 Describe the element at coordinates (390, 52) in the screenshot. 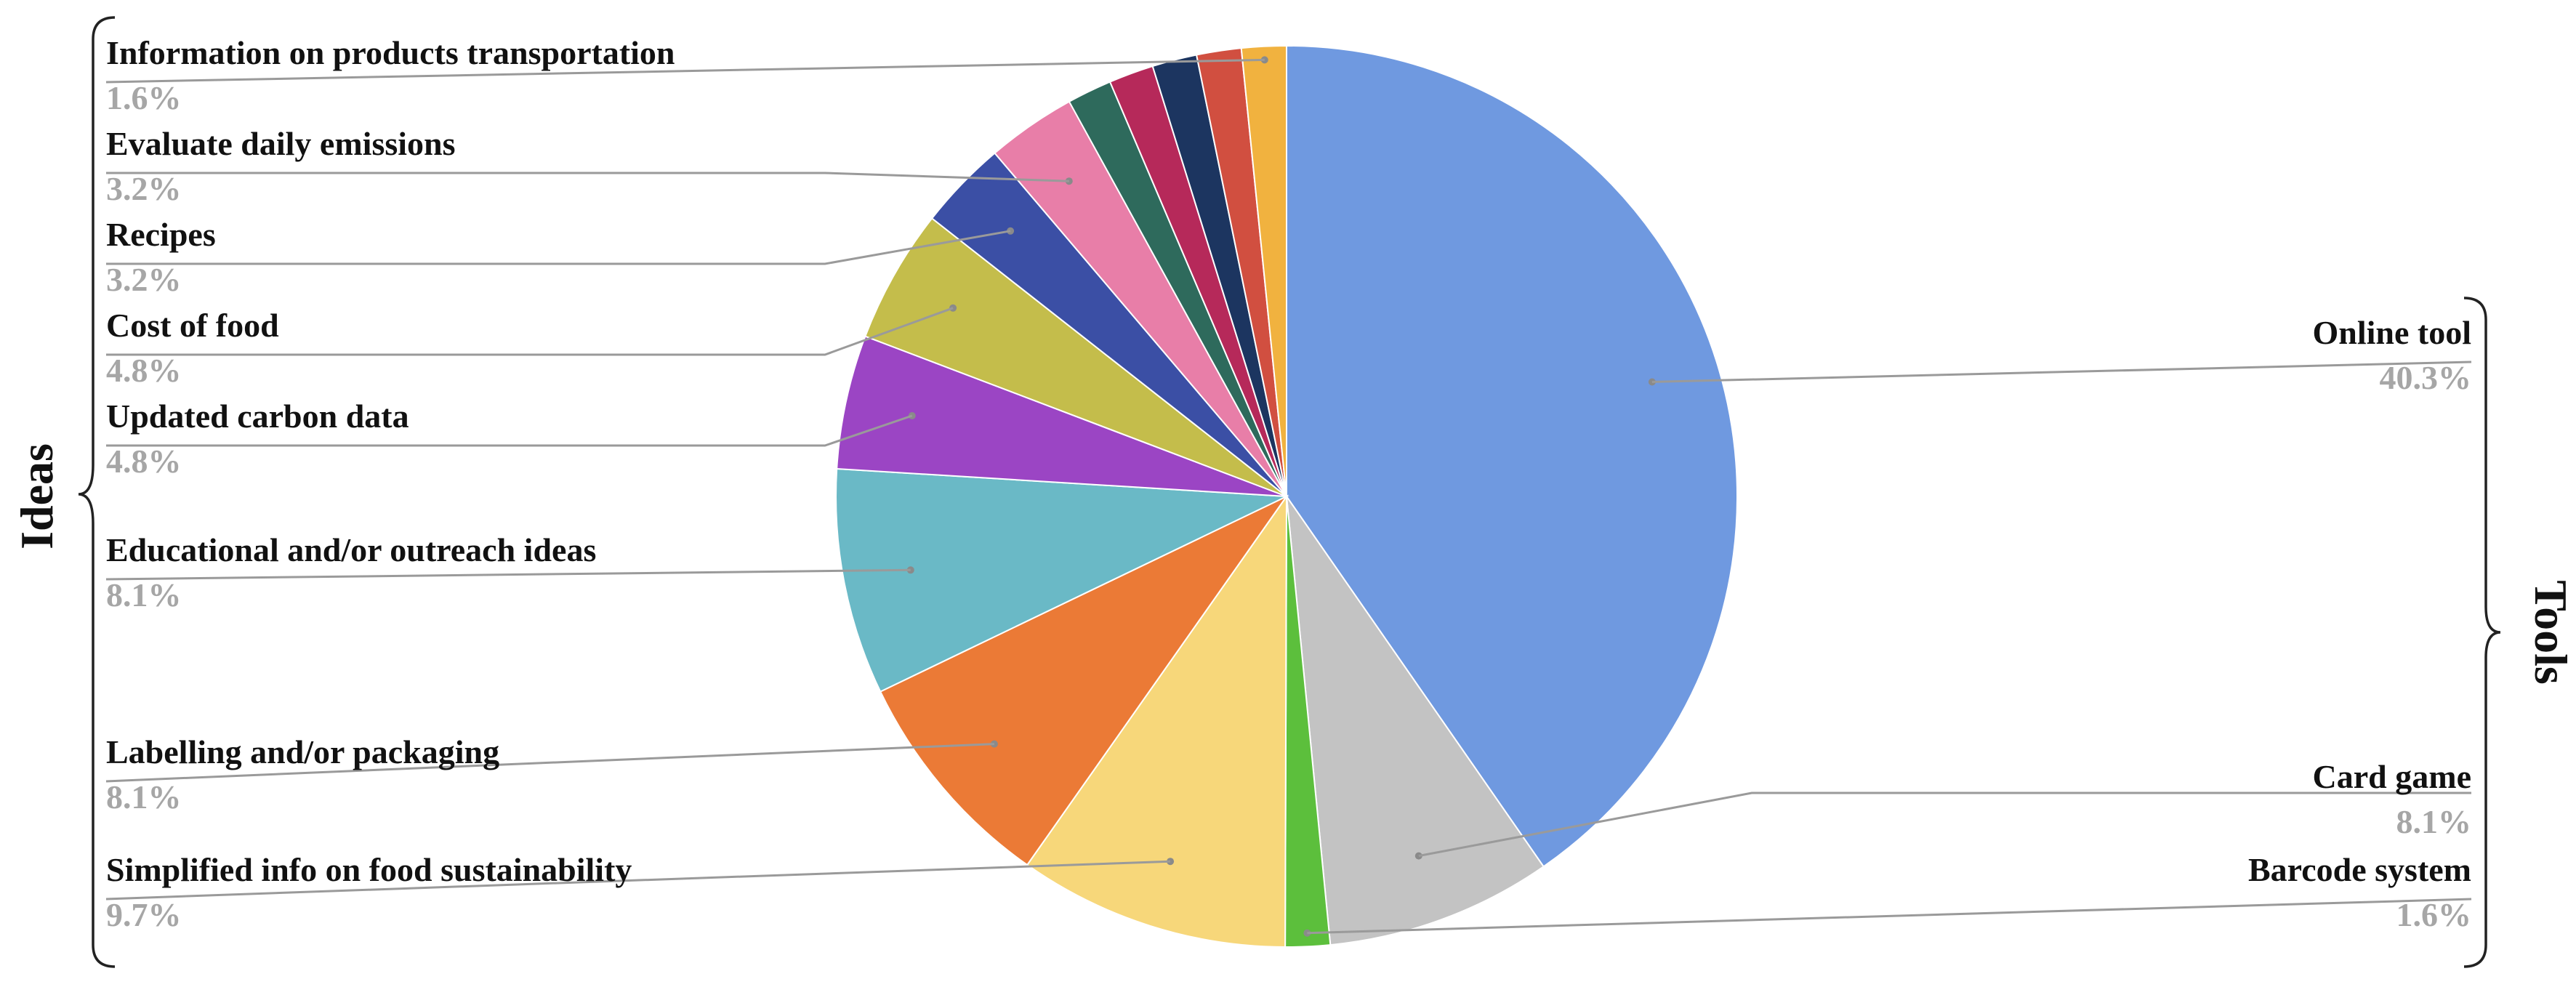

I see `slice-label: Information on products transportation` at that location.